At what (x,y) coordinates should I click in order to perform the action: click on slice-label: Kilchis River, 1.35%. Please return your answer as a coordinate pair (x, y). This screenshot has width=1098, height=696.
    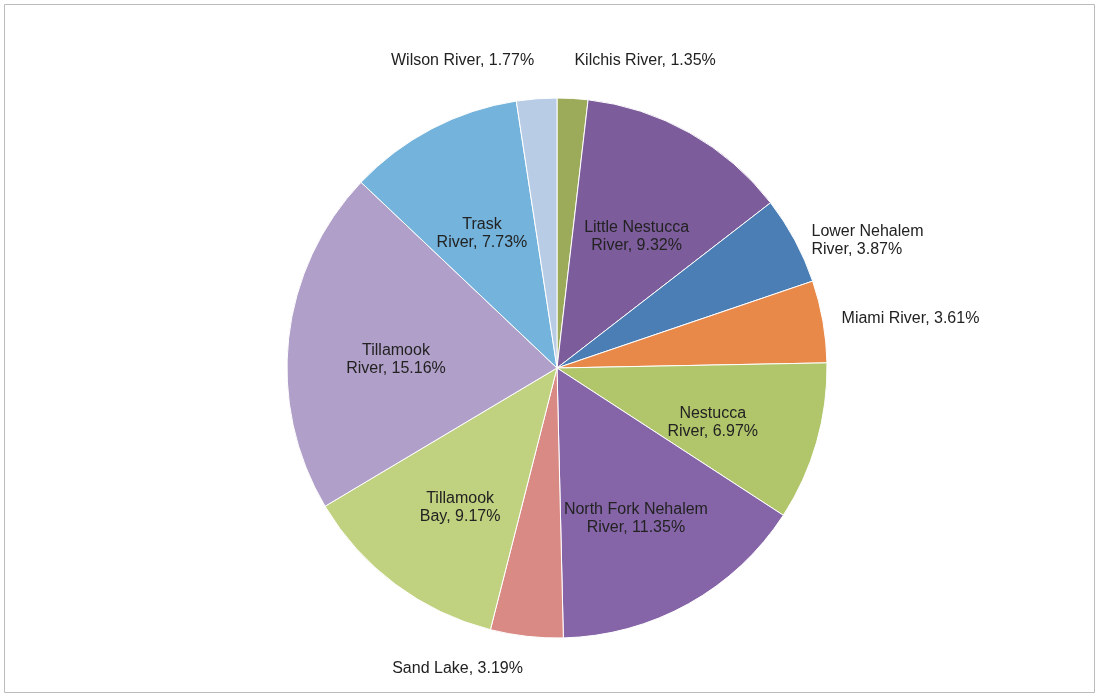
    Looking at the image, I should click on (645, 60).